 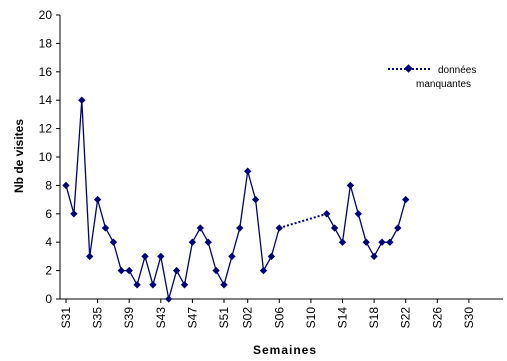 What do you see at coordinates (98, 318) in the screenshot?
I see `x-tick-label: S35` at bounding box center [98, 318].